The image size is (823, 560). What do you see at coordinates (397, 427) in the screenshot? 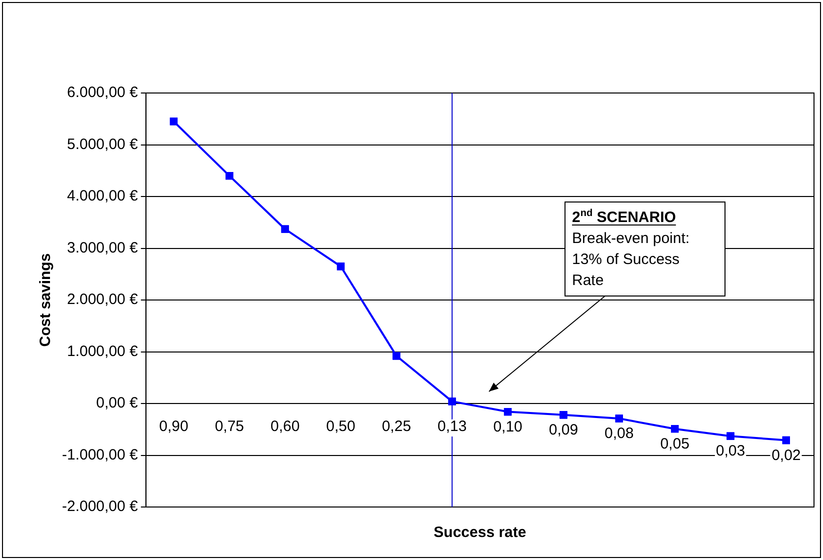
I see `x-tick-label: 0,25` at bounding box center [397, 427].